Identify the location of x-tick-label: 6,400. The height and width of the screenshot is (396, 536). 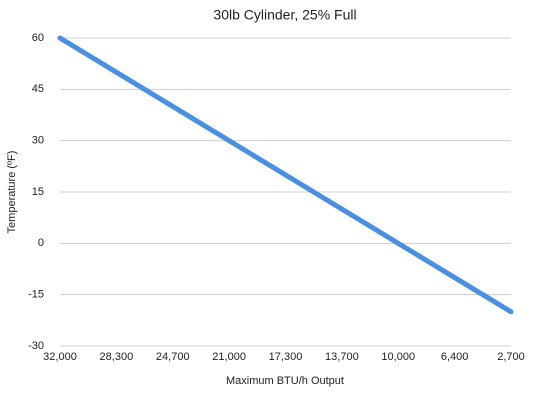
(455, 357).